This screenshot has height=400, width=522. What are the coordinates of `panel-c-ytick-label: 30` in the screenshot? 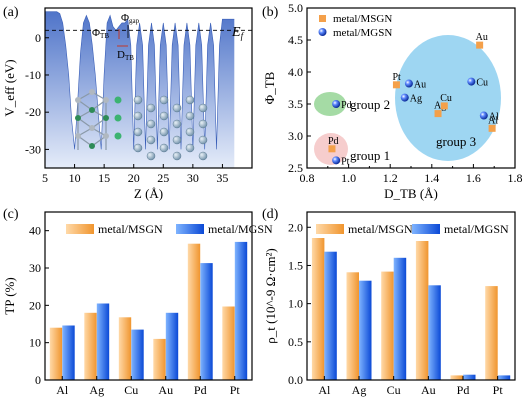 It's located at (35, 268).